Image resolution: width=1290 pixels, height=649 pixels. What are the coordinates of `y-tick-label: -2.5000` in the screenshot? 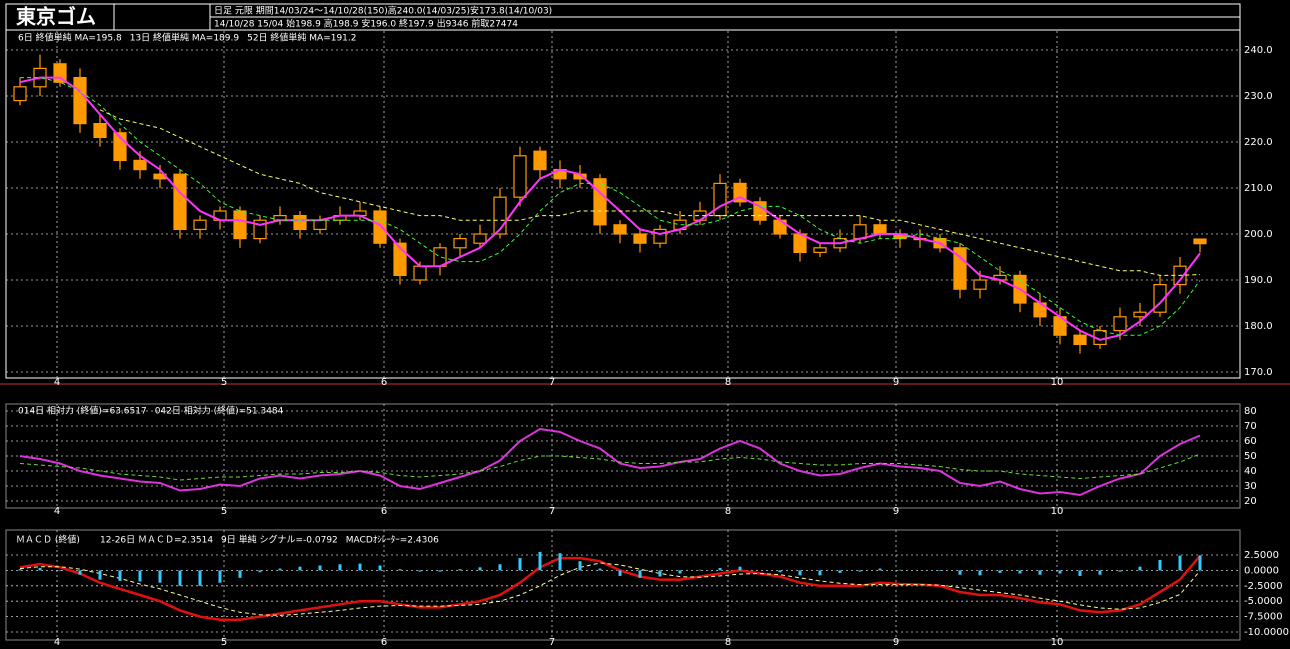 It's located at (1263, 586).